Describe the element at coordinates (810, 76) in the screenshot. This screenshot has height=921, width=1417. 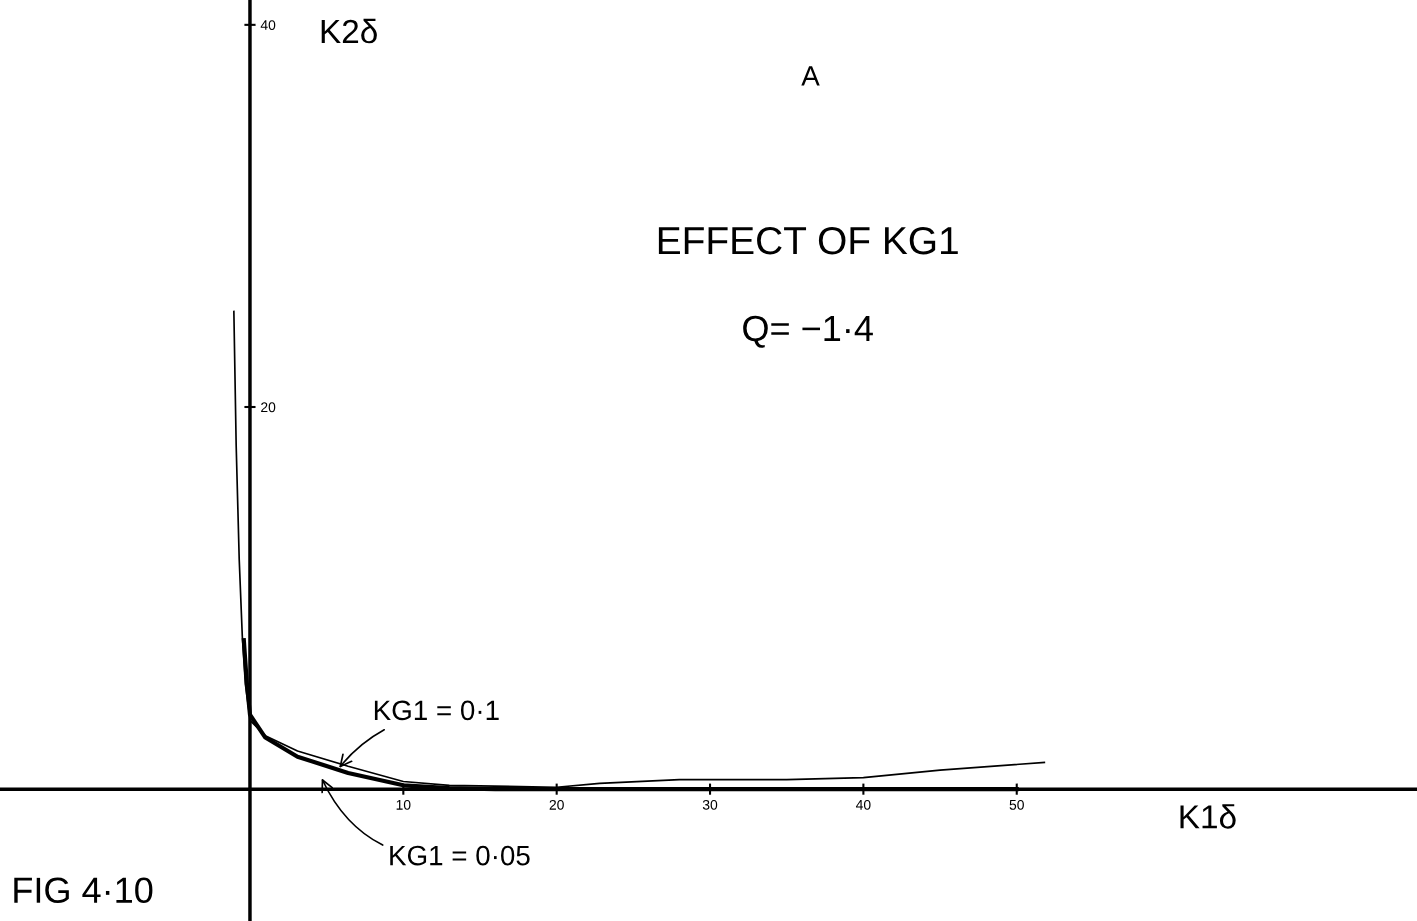
I see `annotation: A` at that location.